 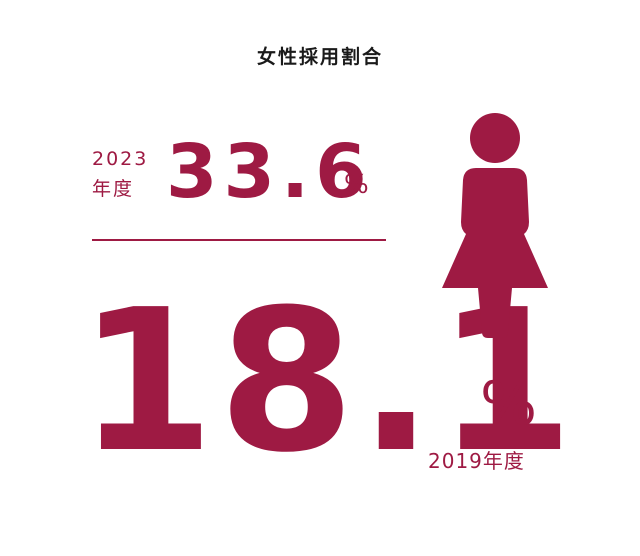 What do you see at coordinates (269, 172) in the screenshot?
I see `recent-value: 33.6` at bounding box center [269, 172].